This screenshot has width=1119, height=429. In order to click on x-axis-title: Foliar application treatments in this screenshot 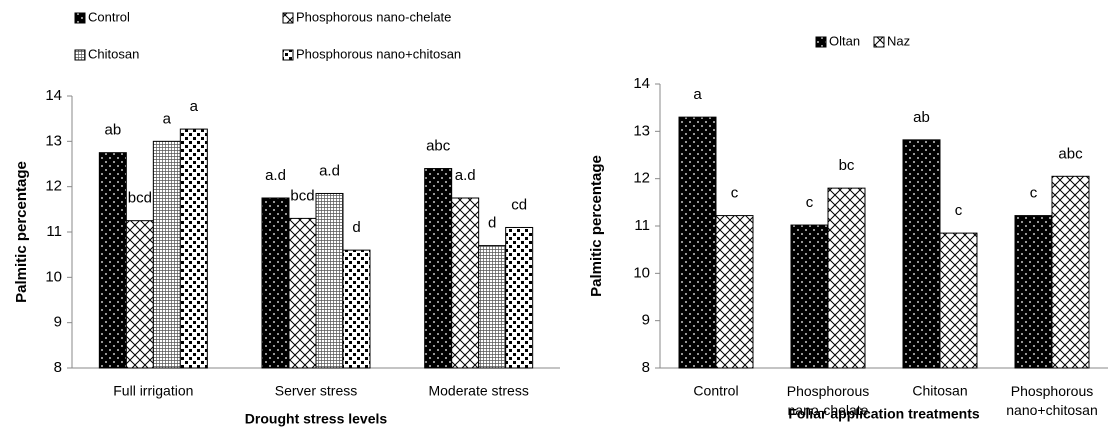, I will do `click(884, 414)`.